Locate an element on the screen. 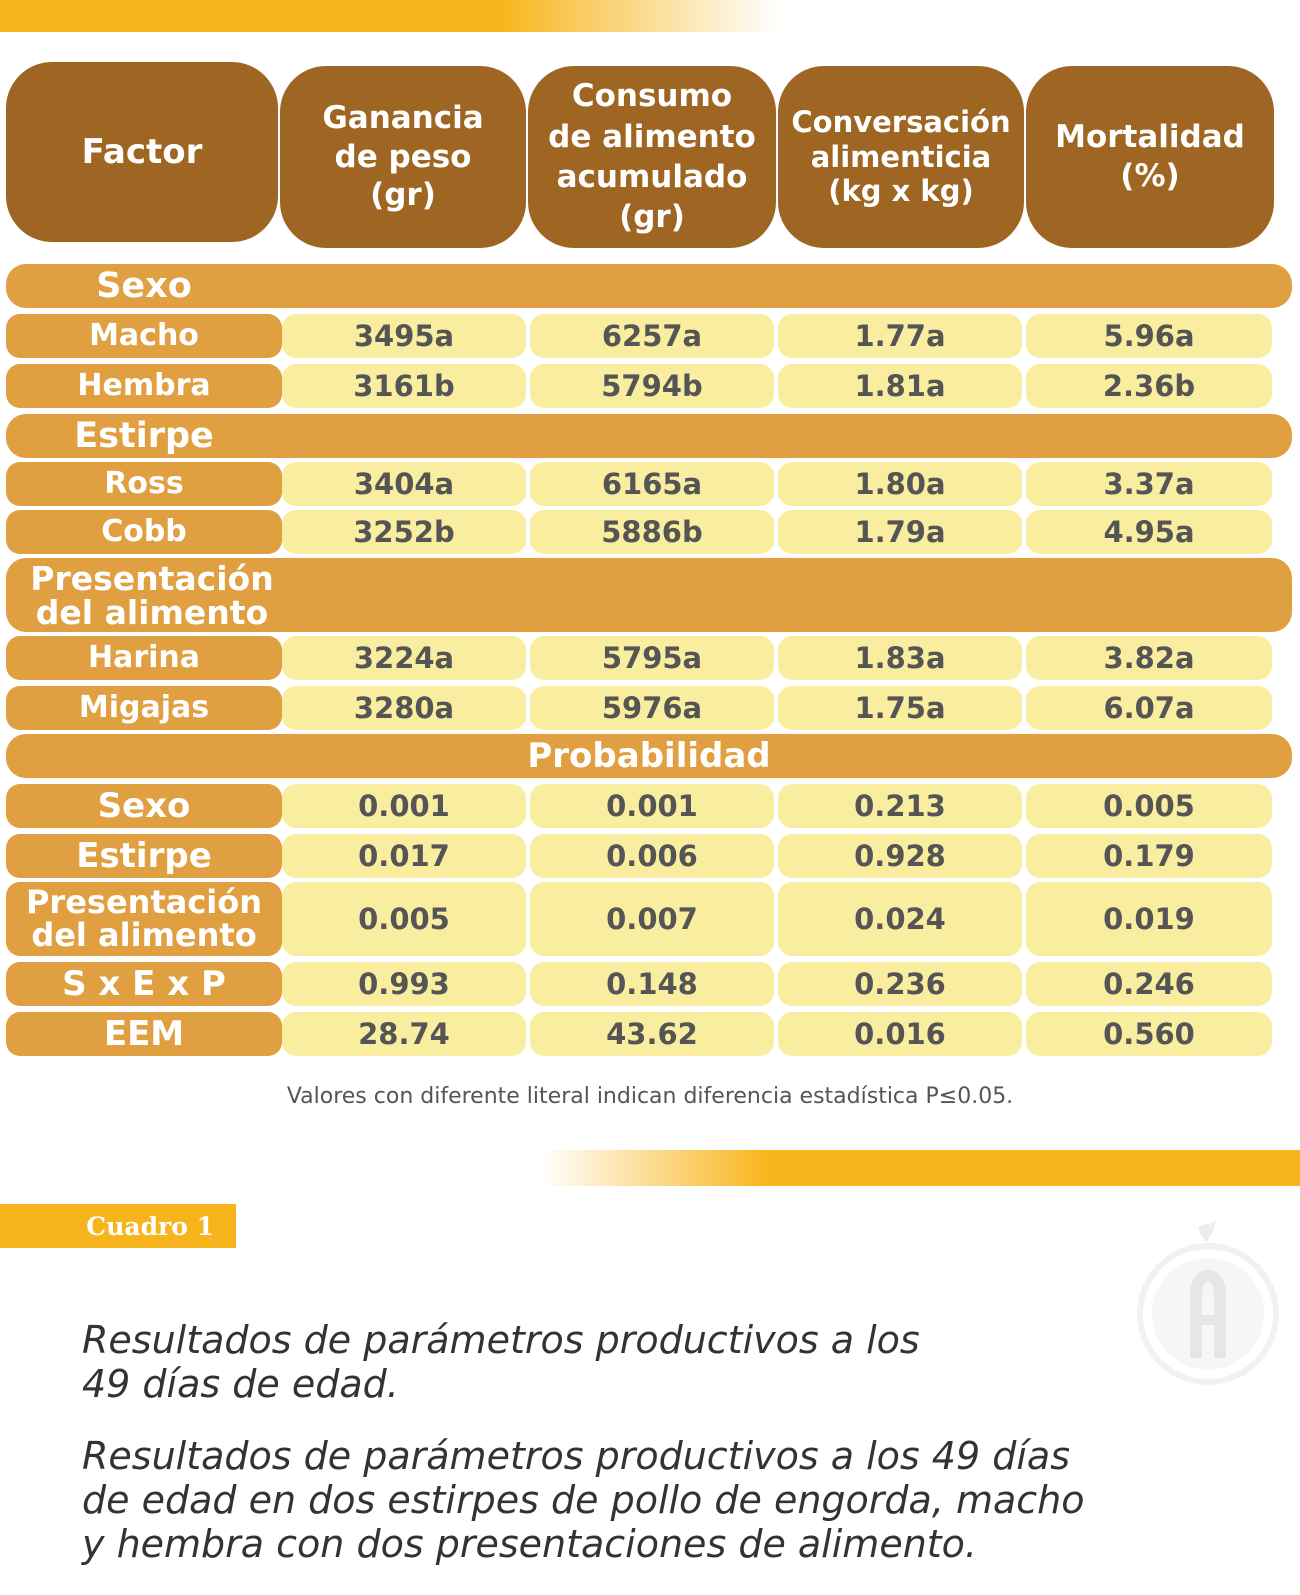 Image resolution: width=1300 pixels, height=1595 pixels. cell-p-sxexp-ganancia: 0.993 is located at coordinates (404, 984).